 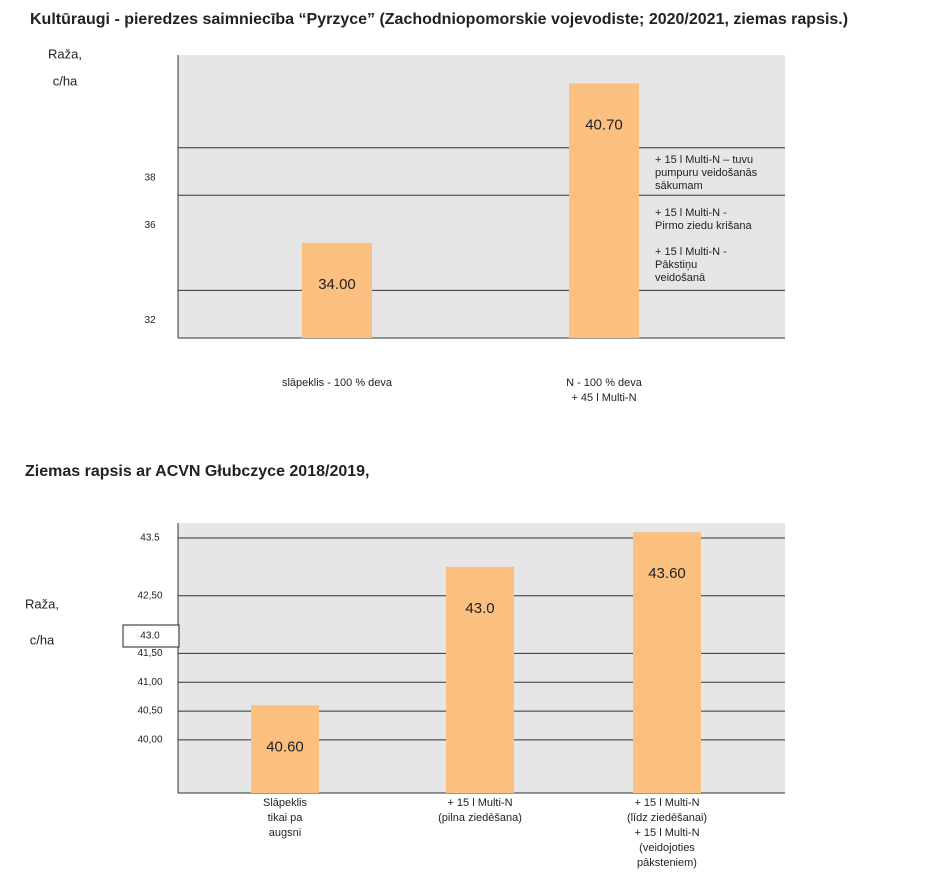 I want to click on y-tick-label: 41,00, so click(x=149, y=682).